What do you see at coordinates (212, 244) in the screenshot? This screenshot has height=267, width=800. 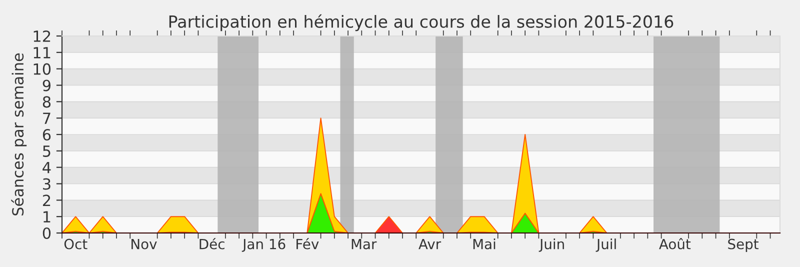 I see `x-tick-label: Déc` at bounding box center [212, 244].